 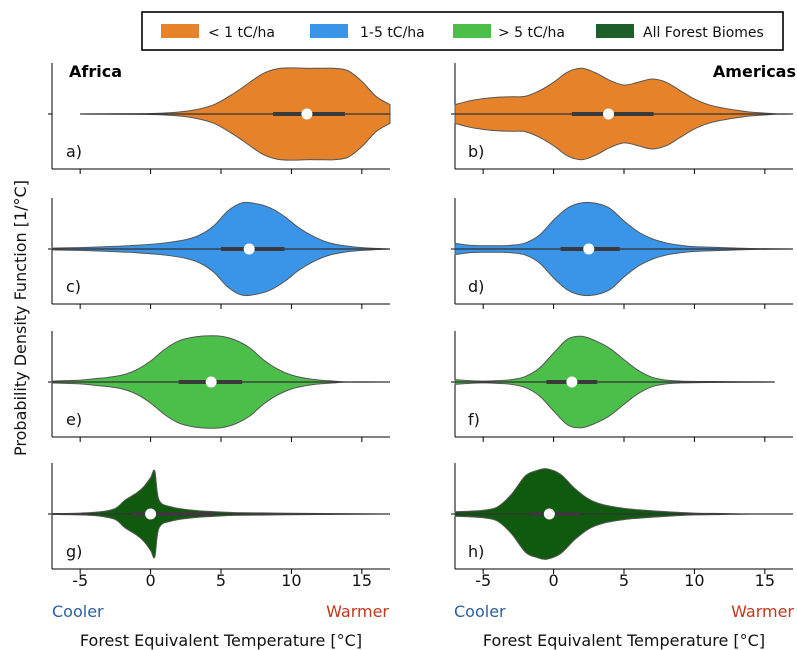 I want to click on panel-label-c: c), so click(x=73, y=286).